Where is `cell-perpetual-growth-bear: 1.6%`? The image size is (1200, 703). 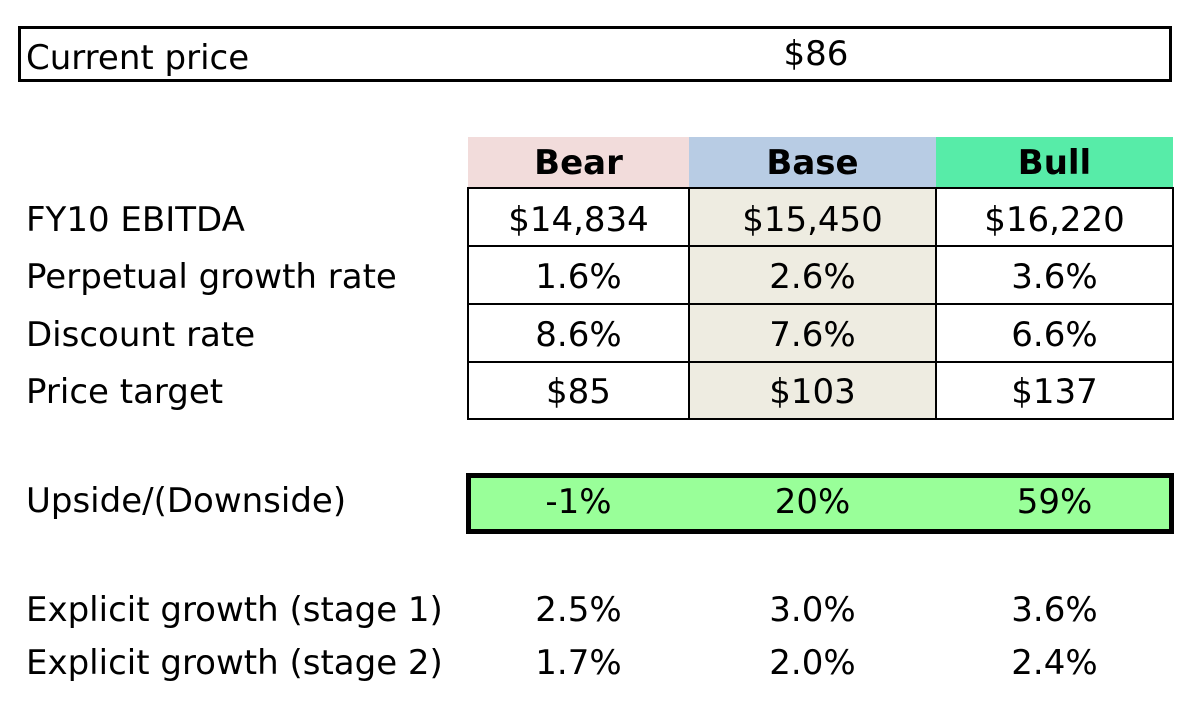
cell-perpetual-growth-bear: 1.6% is located at coordinates (578, 277).